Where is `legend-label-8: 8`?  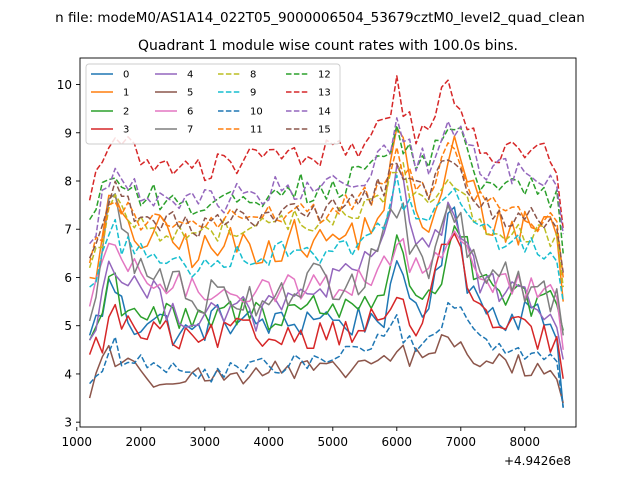
legend-label-8: 8 is located at coordinates (253, 75).